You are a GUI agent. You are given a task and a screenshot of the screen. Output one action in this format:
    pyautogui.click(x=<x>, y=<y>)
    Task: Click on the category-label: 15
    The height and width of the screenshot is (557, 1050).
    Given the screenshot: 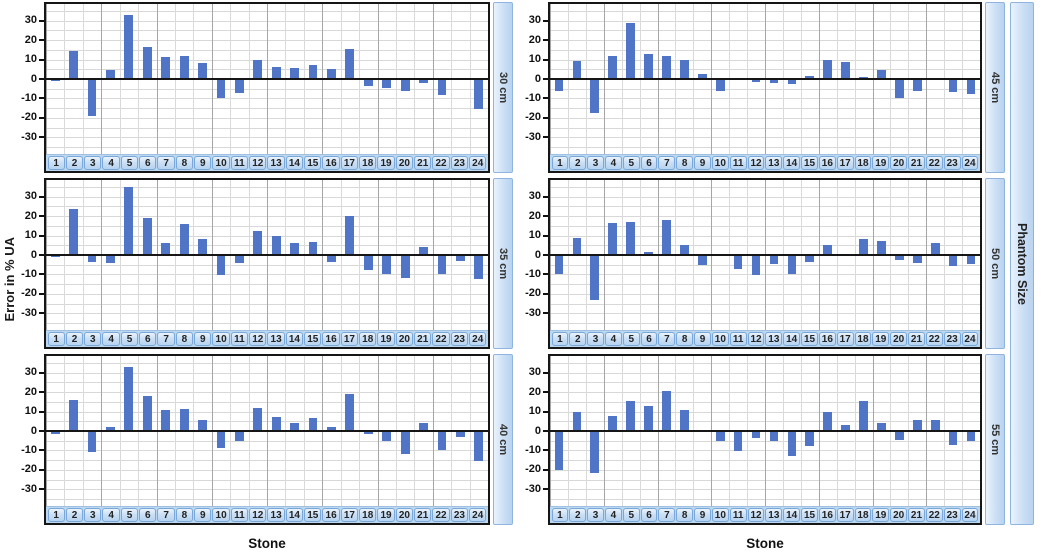 What is the action you would take?
    pyautogui.click(x=313, y=515)
    